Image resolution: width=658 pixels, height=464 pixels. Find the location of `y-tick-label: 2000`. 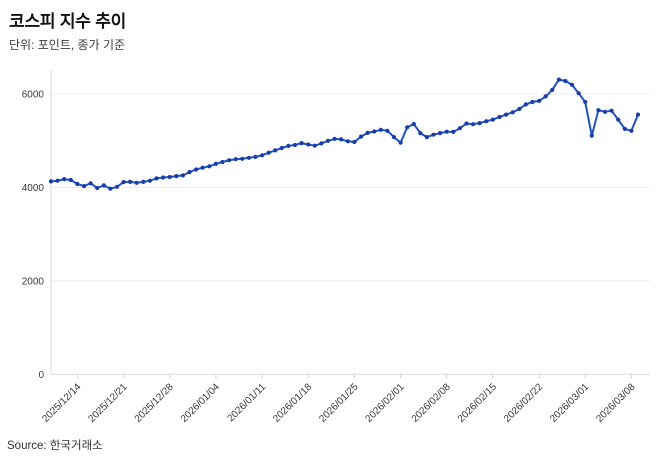

y-tick-label: 2000 is located at coordinates (33, 281).